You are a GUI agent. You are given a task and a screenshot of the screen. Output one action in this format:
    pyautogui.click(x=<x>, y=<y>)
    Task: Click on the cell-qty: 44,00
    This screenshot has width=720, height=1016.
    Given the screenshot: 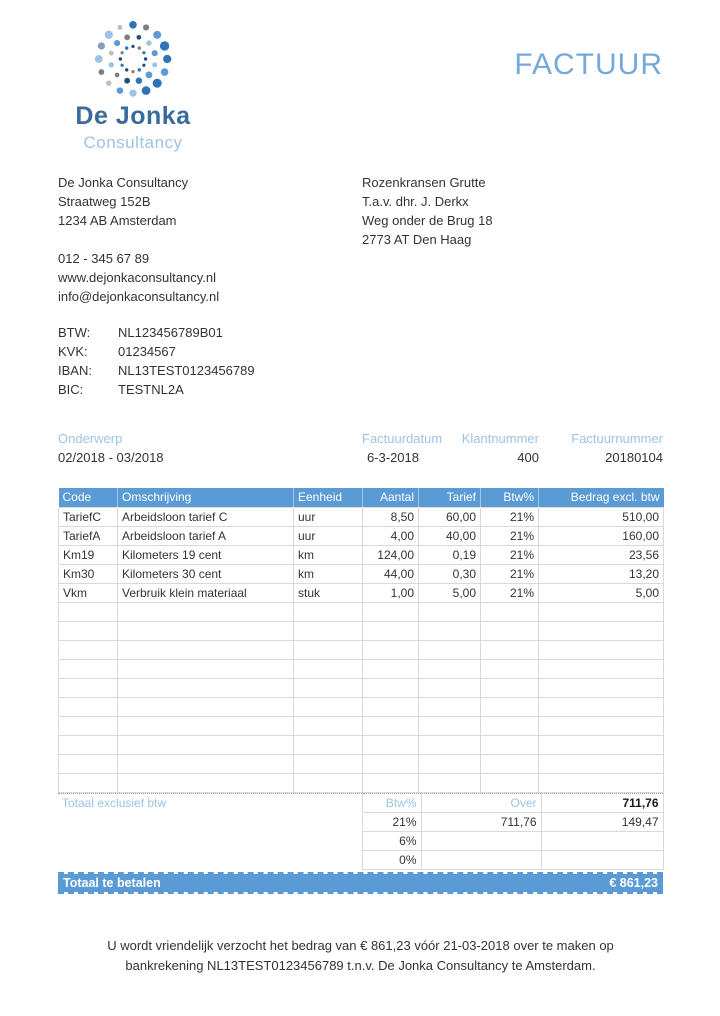 What is the action you would take?
    pyautogui.click(x=390, y=573)
    